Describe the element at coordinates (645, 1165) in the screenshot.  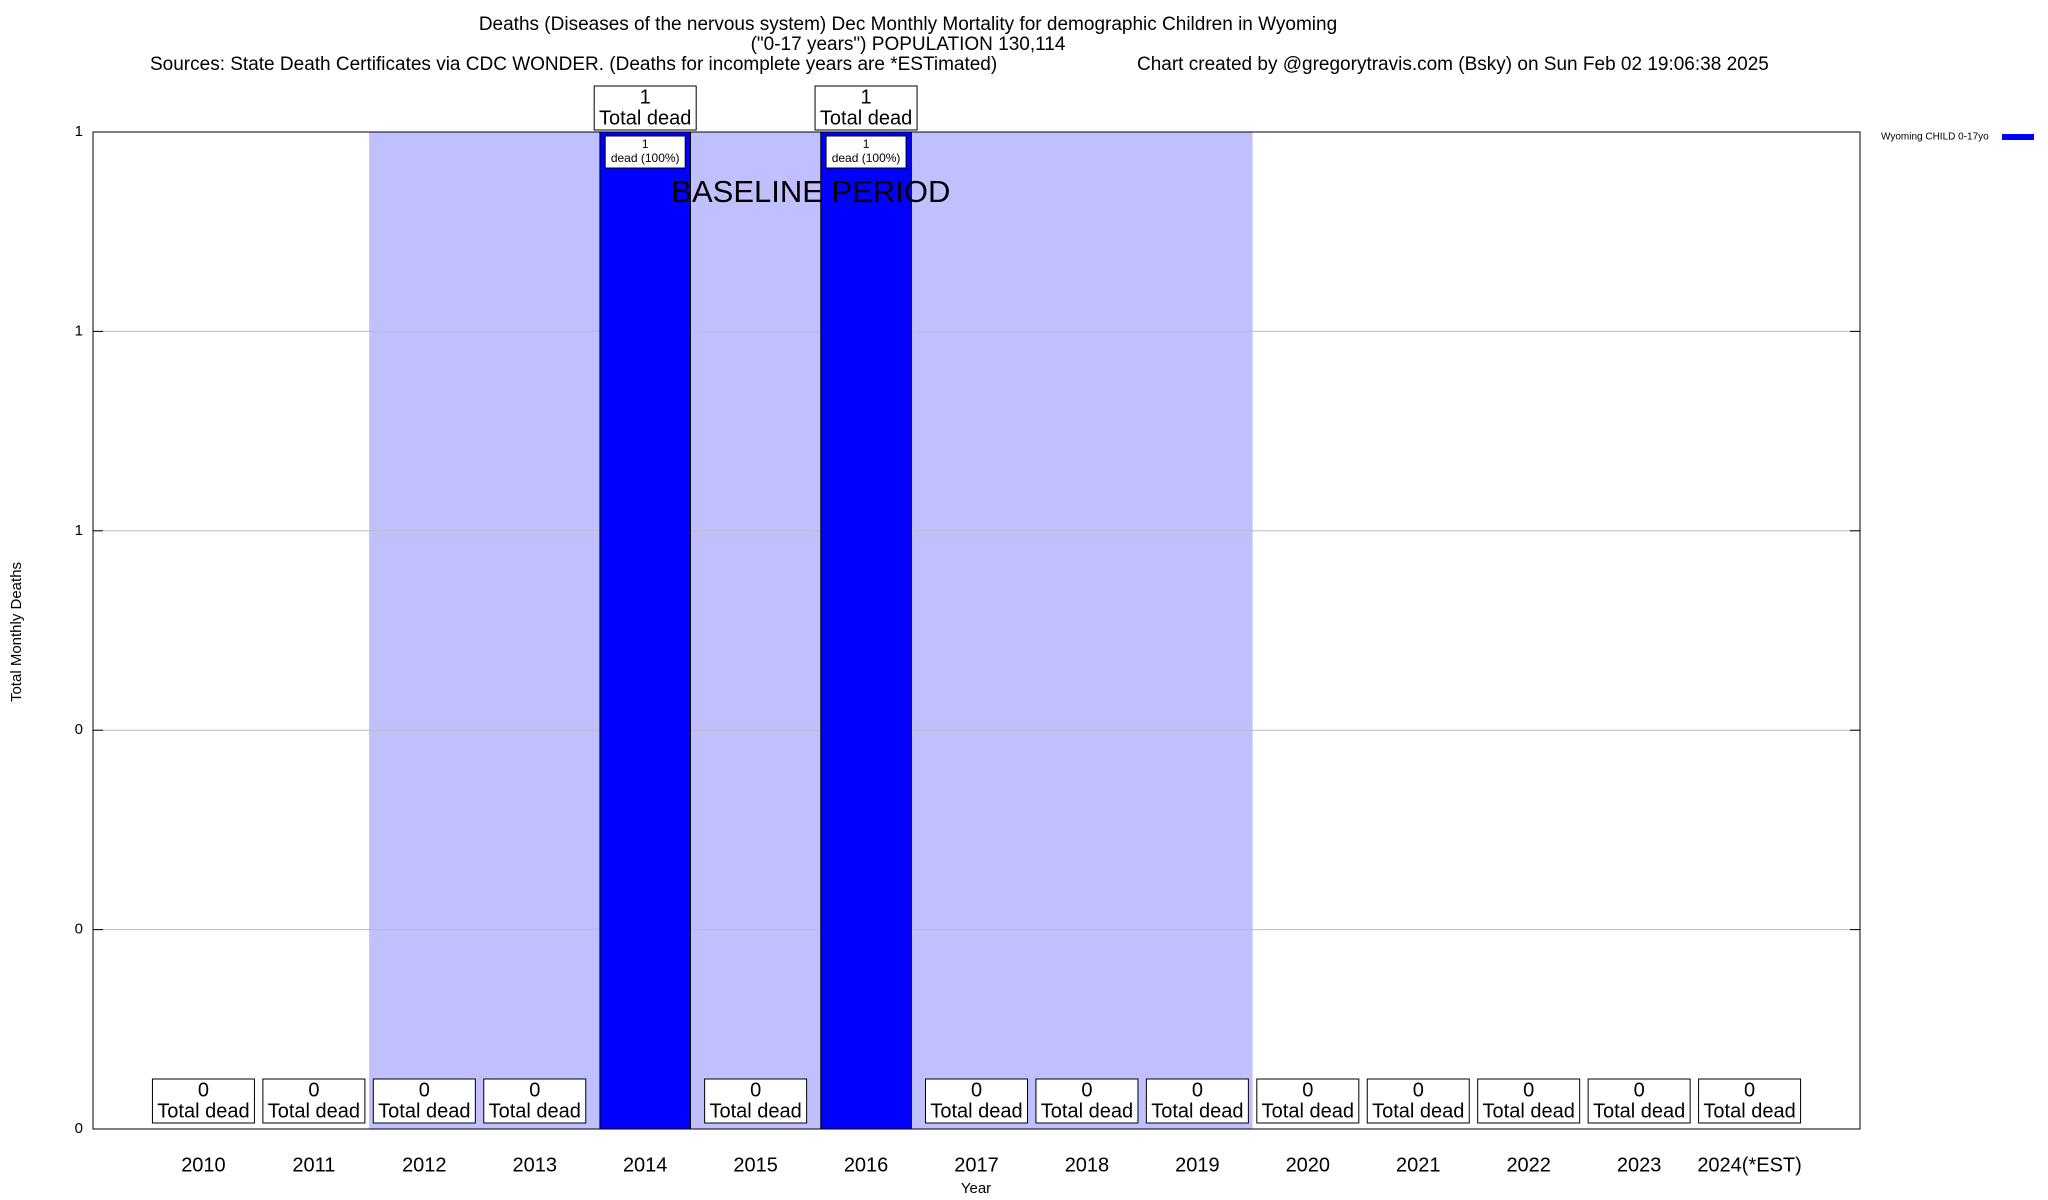
I see `x-tick-label: 2014` at that location.